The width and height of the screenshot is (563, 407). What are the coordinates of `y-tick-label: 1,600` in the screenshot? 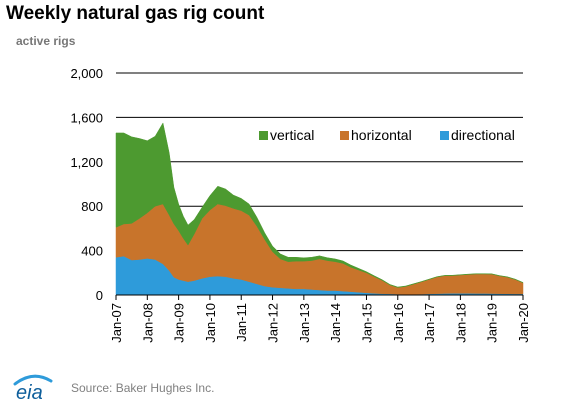 It's located at (86, 117).